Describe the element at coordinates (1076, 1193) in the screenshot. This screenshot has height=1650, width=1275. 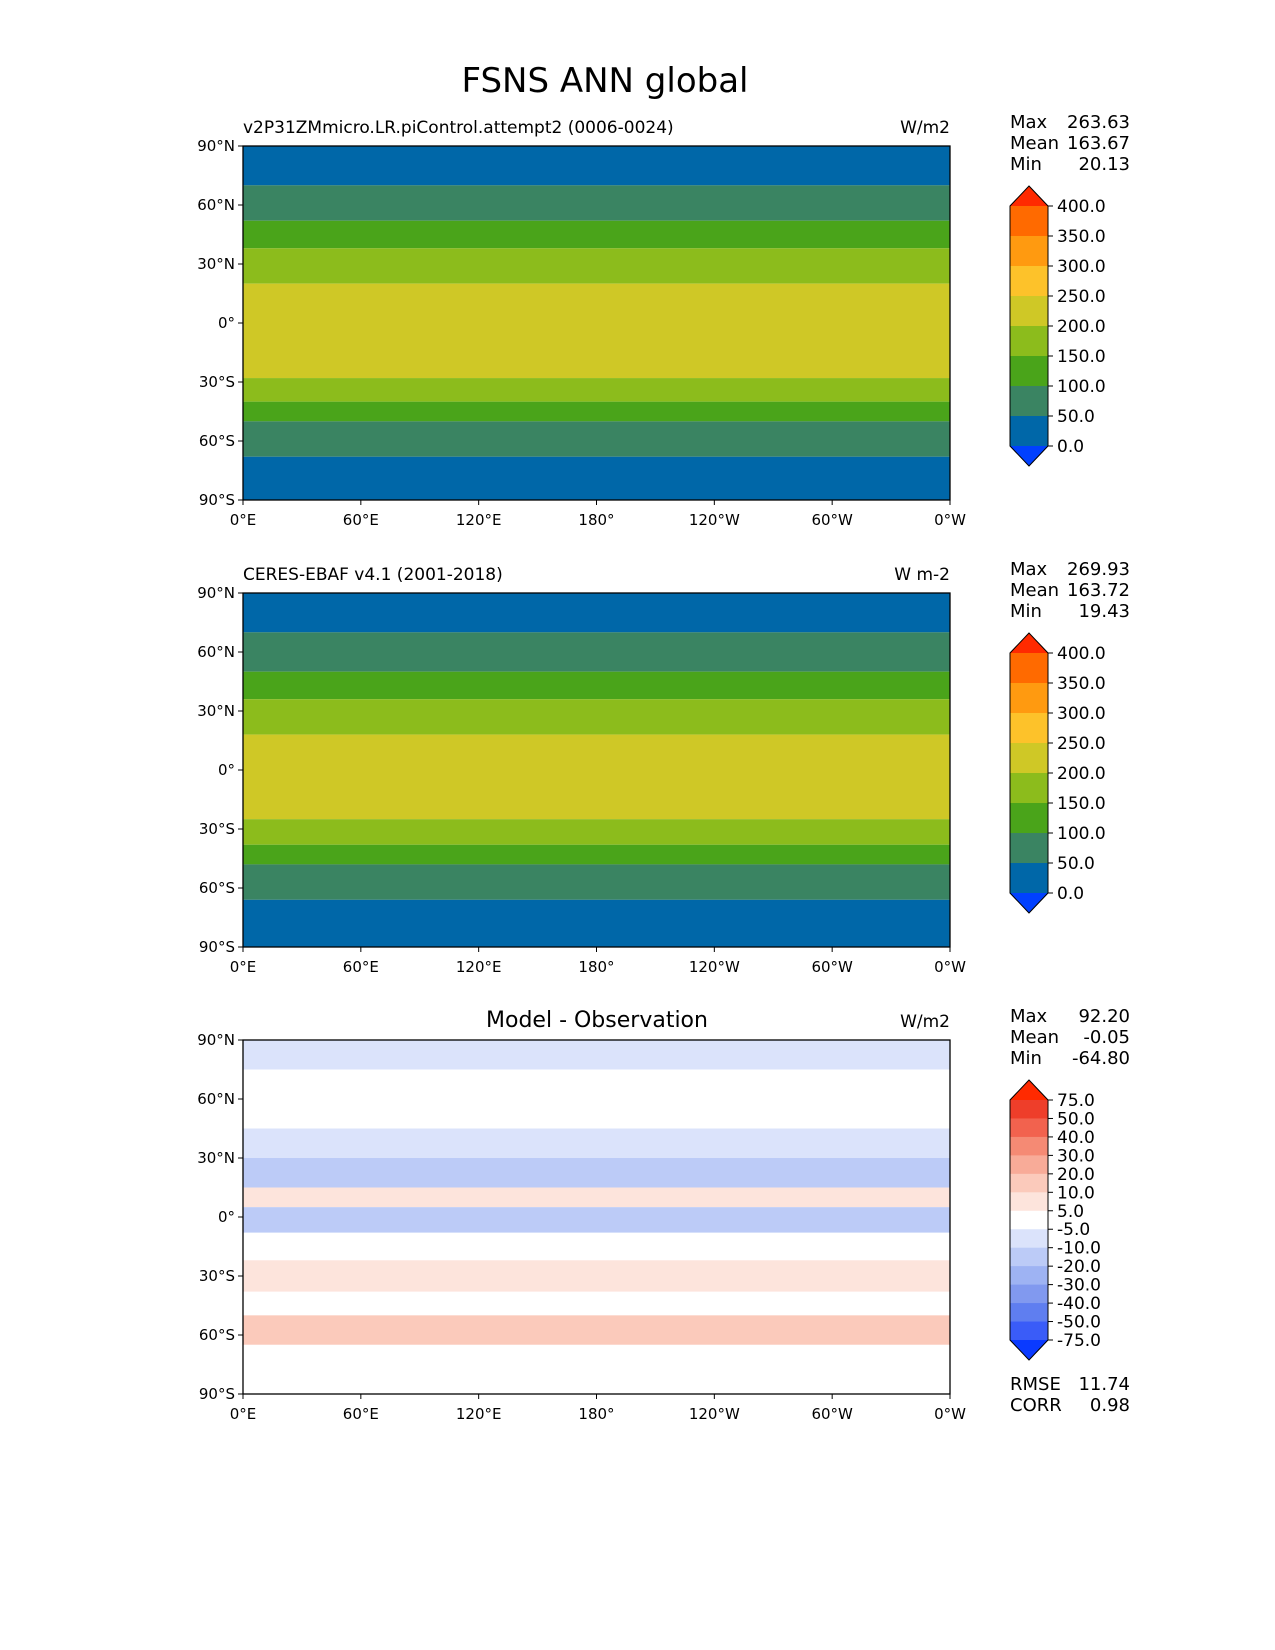
I see `colorbar-tick-label: 10.0` at that location.